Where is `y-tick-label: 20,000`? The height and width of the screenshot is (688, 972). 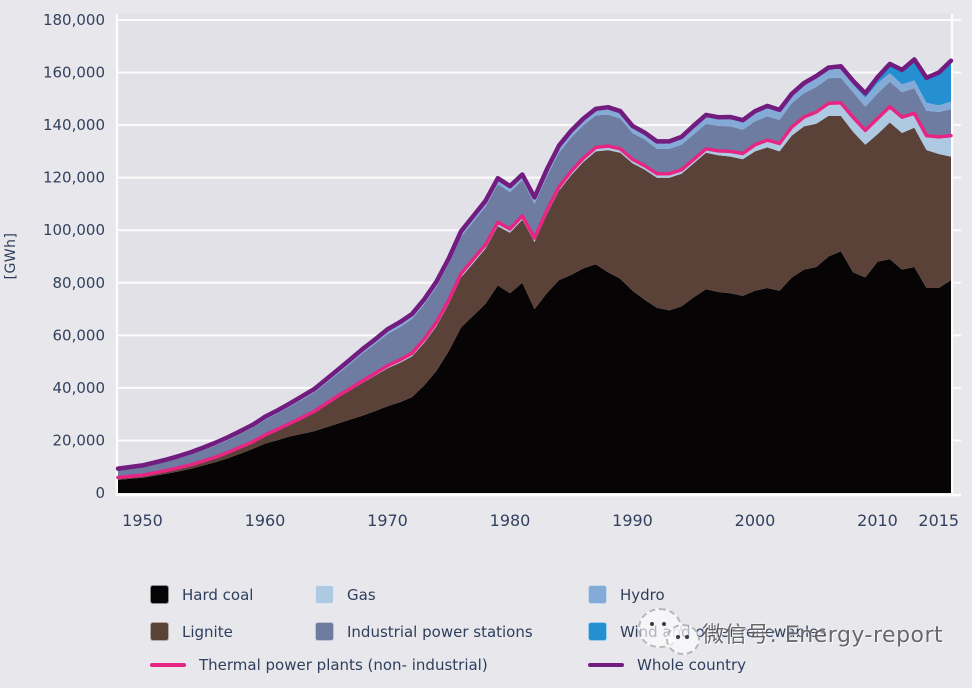 y-tick-label: 20,000 is located at coordinates (79, 440).